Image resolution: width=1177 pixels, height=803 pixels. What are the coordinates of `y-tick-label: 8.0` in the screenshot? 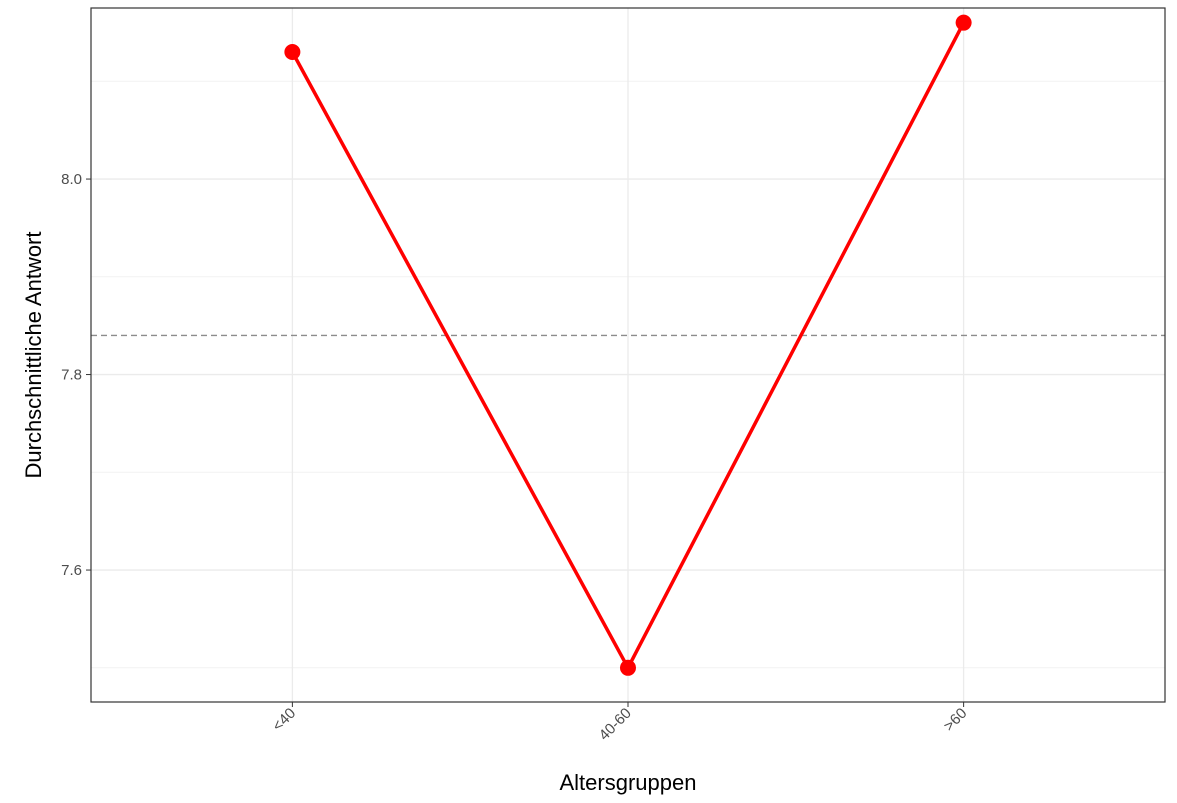 It's located at (71, 179).